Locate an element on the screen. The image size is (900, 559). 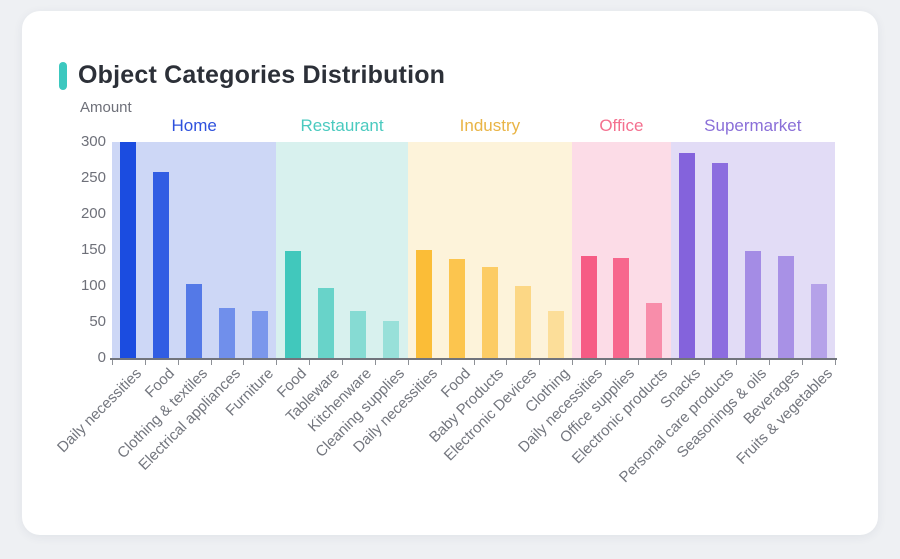
y-axis-tick-label: 150 is located at coordinates (93, 249).